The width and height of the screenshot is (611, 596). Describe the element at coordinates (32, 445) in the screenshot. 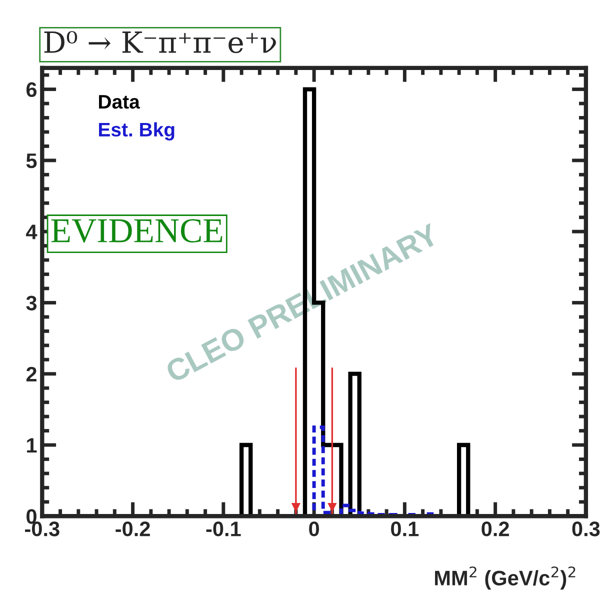

I see `y-tick-label: 1` at that location.